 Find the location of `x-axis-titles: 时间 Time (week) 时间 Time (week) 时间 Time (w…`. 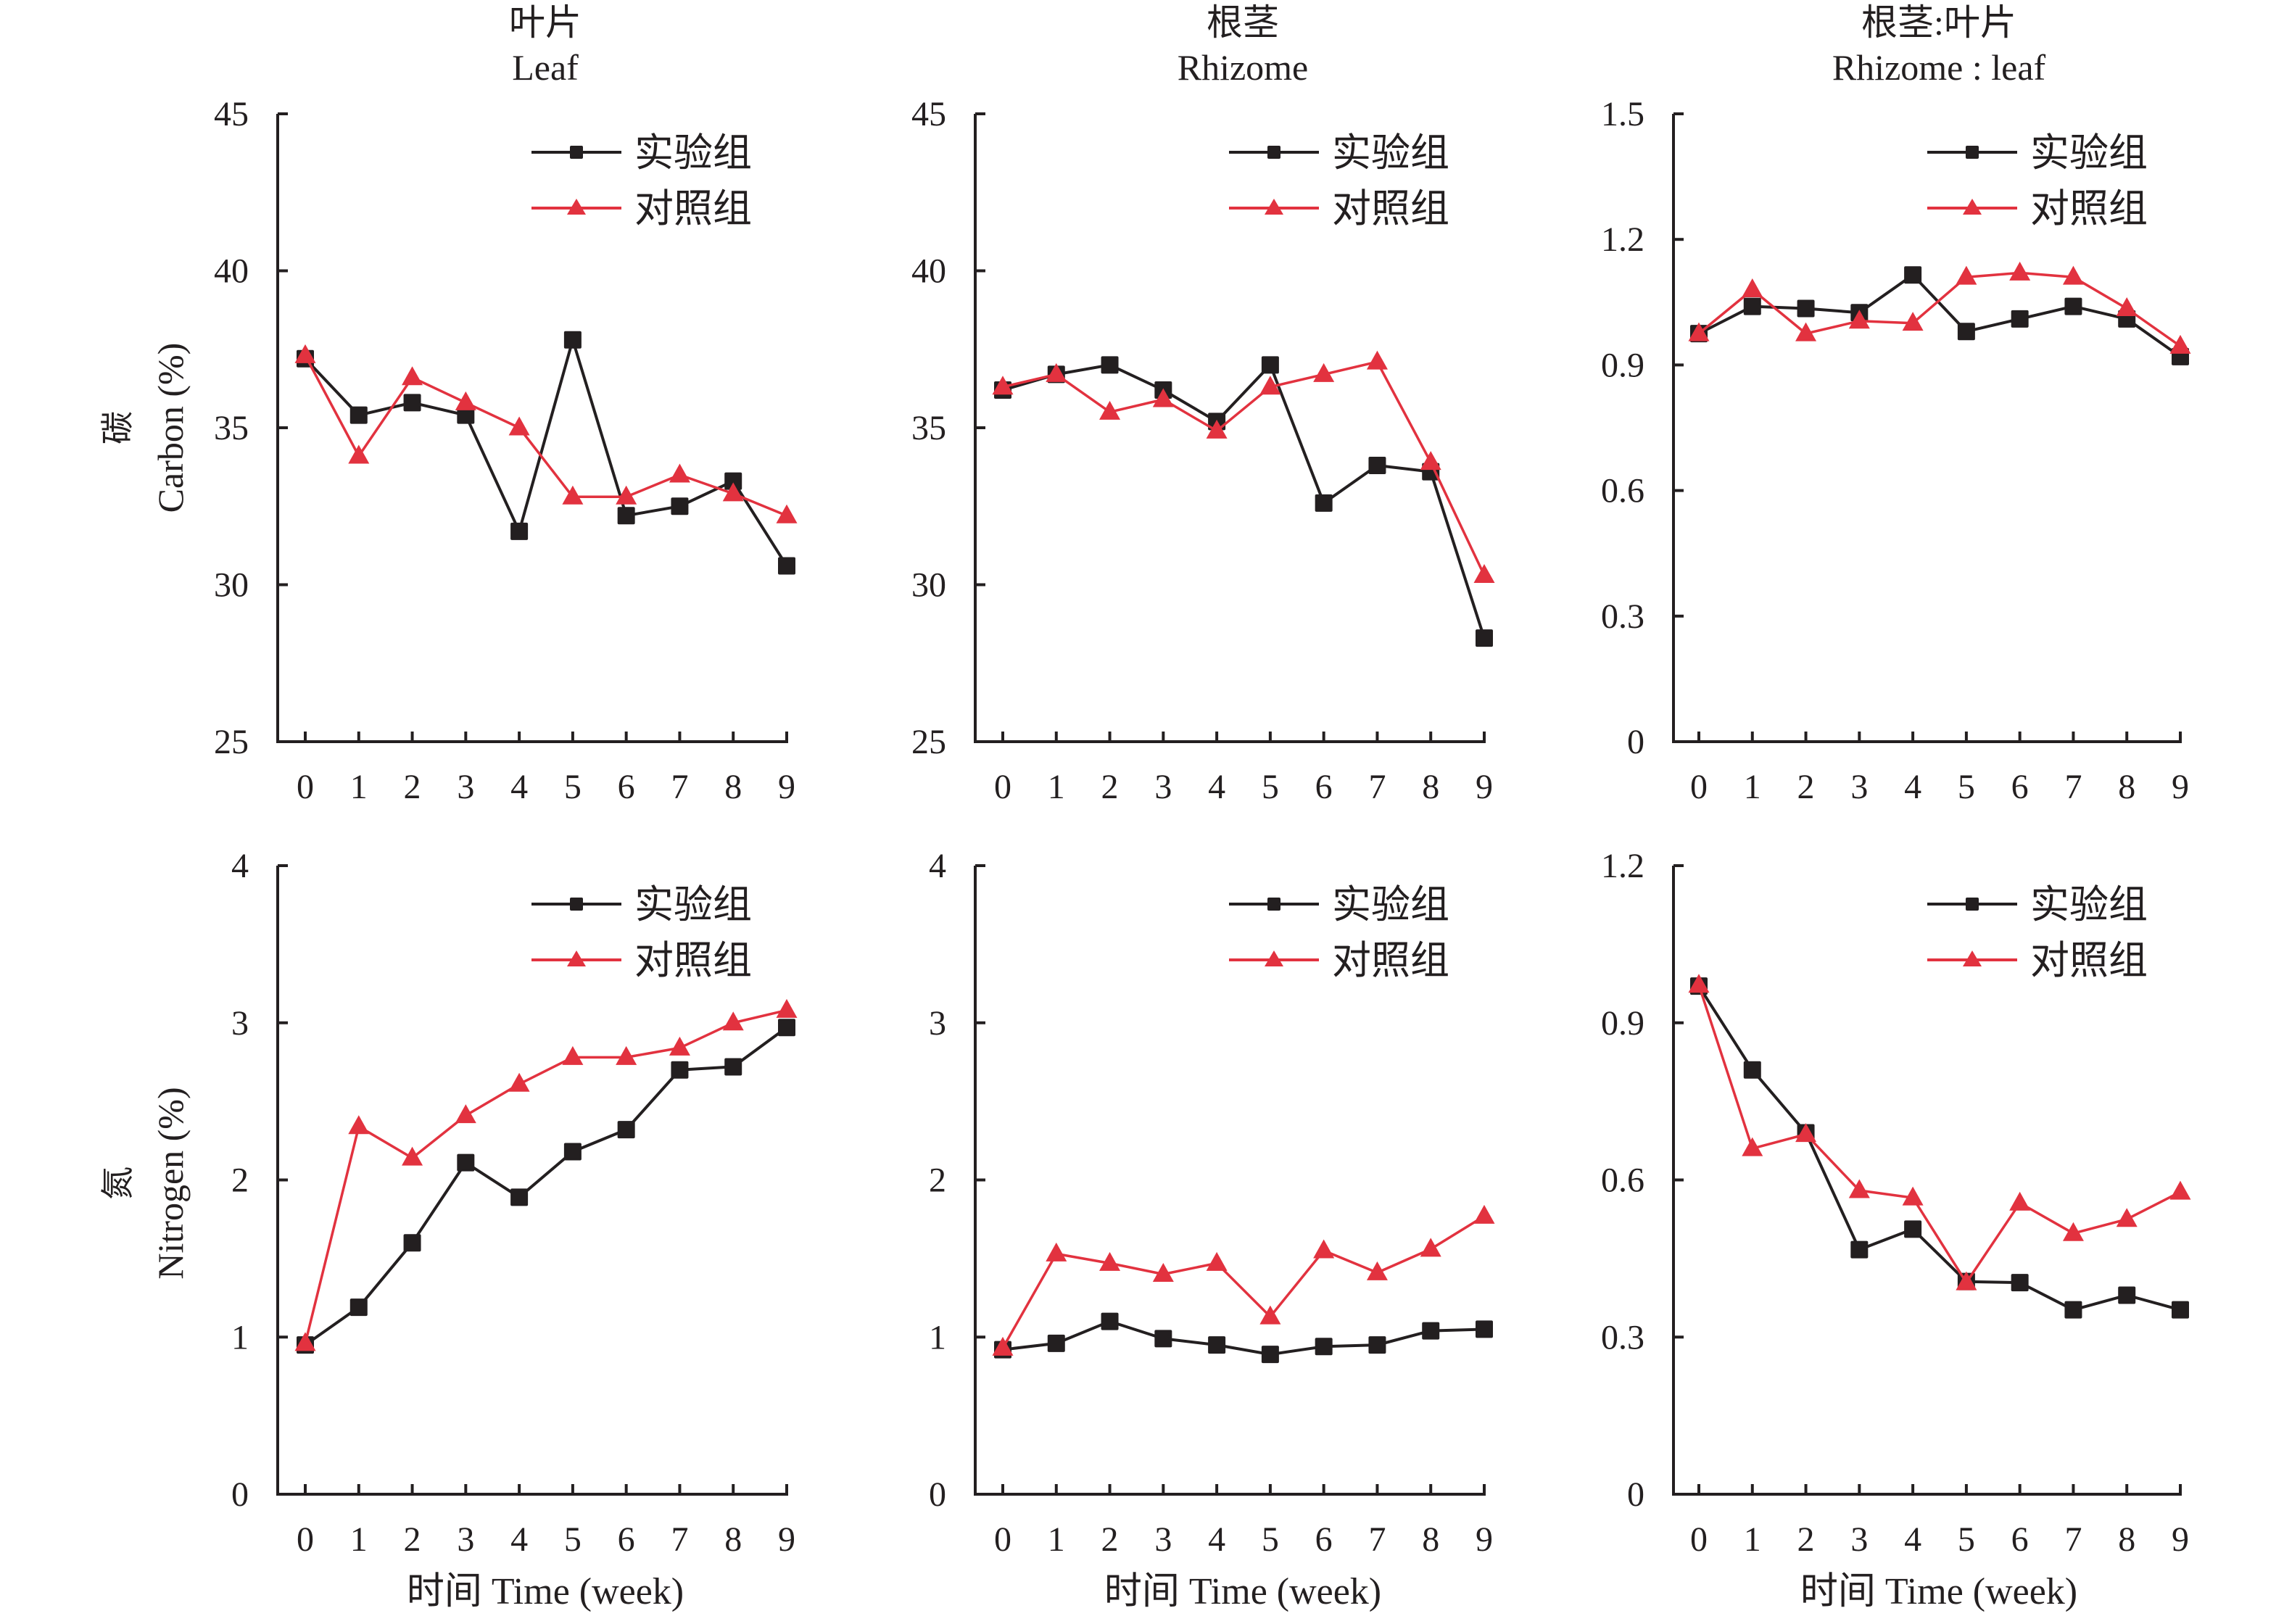

x-axis-titles: 时间 Time (week) 时间 Time (week) 时间 Time (w… is located at coordinates (1242, 1592).